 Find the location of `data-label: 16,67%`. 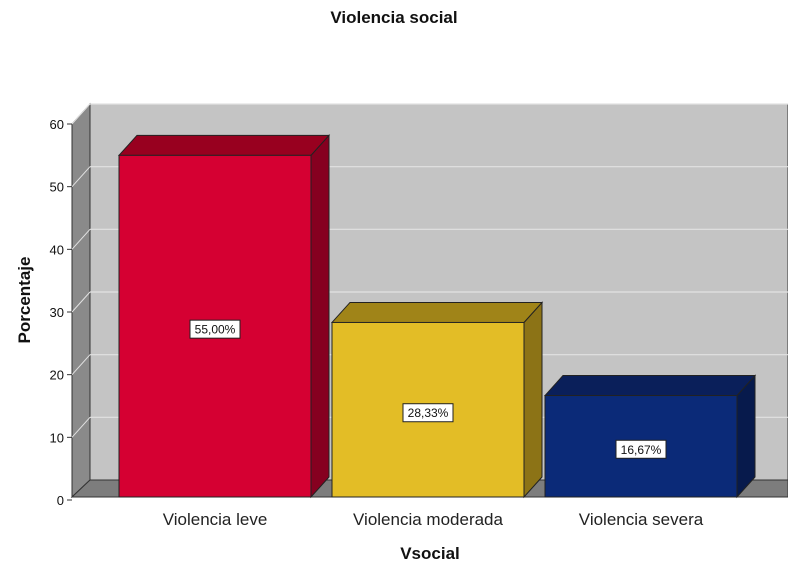

data-label: 16,67% is located at coordinates (641, 450).